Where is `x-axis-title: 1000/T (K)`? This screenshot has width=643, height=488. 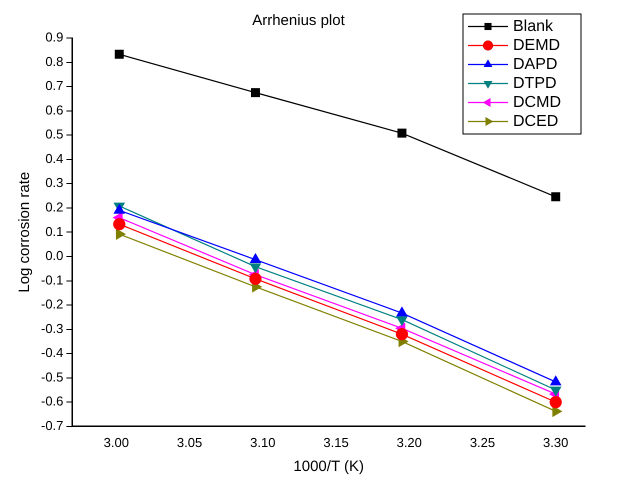
x-axis-title: 1000/T (K) is located at coordinates (328, 467).